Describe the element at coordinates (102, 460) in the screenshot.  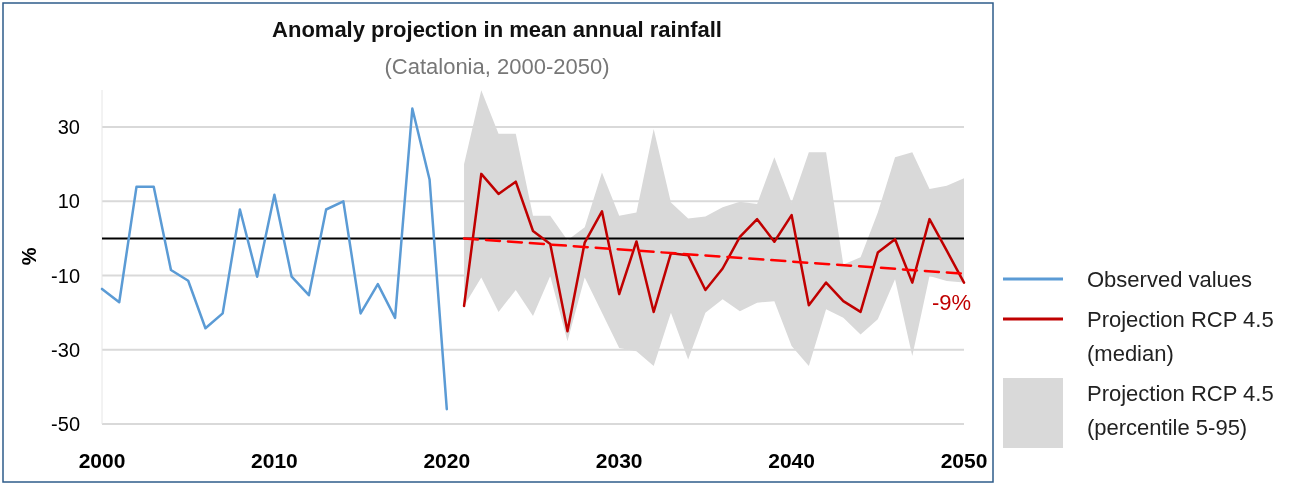
I see `x-tick-label: 2000` at that location.